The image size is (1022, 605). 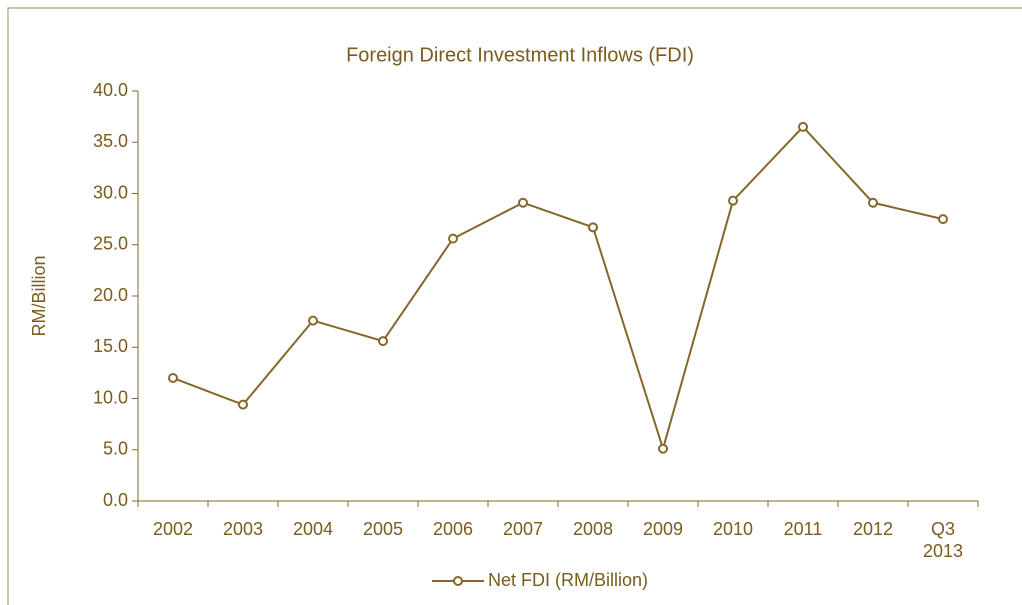 I want to click on x-tick-label: Q3 2013, so click(x=943, y=540).